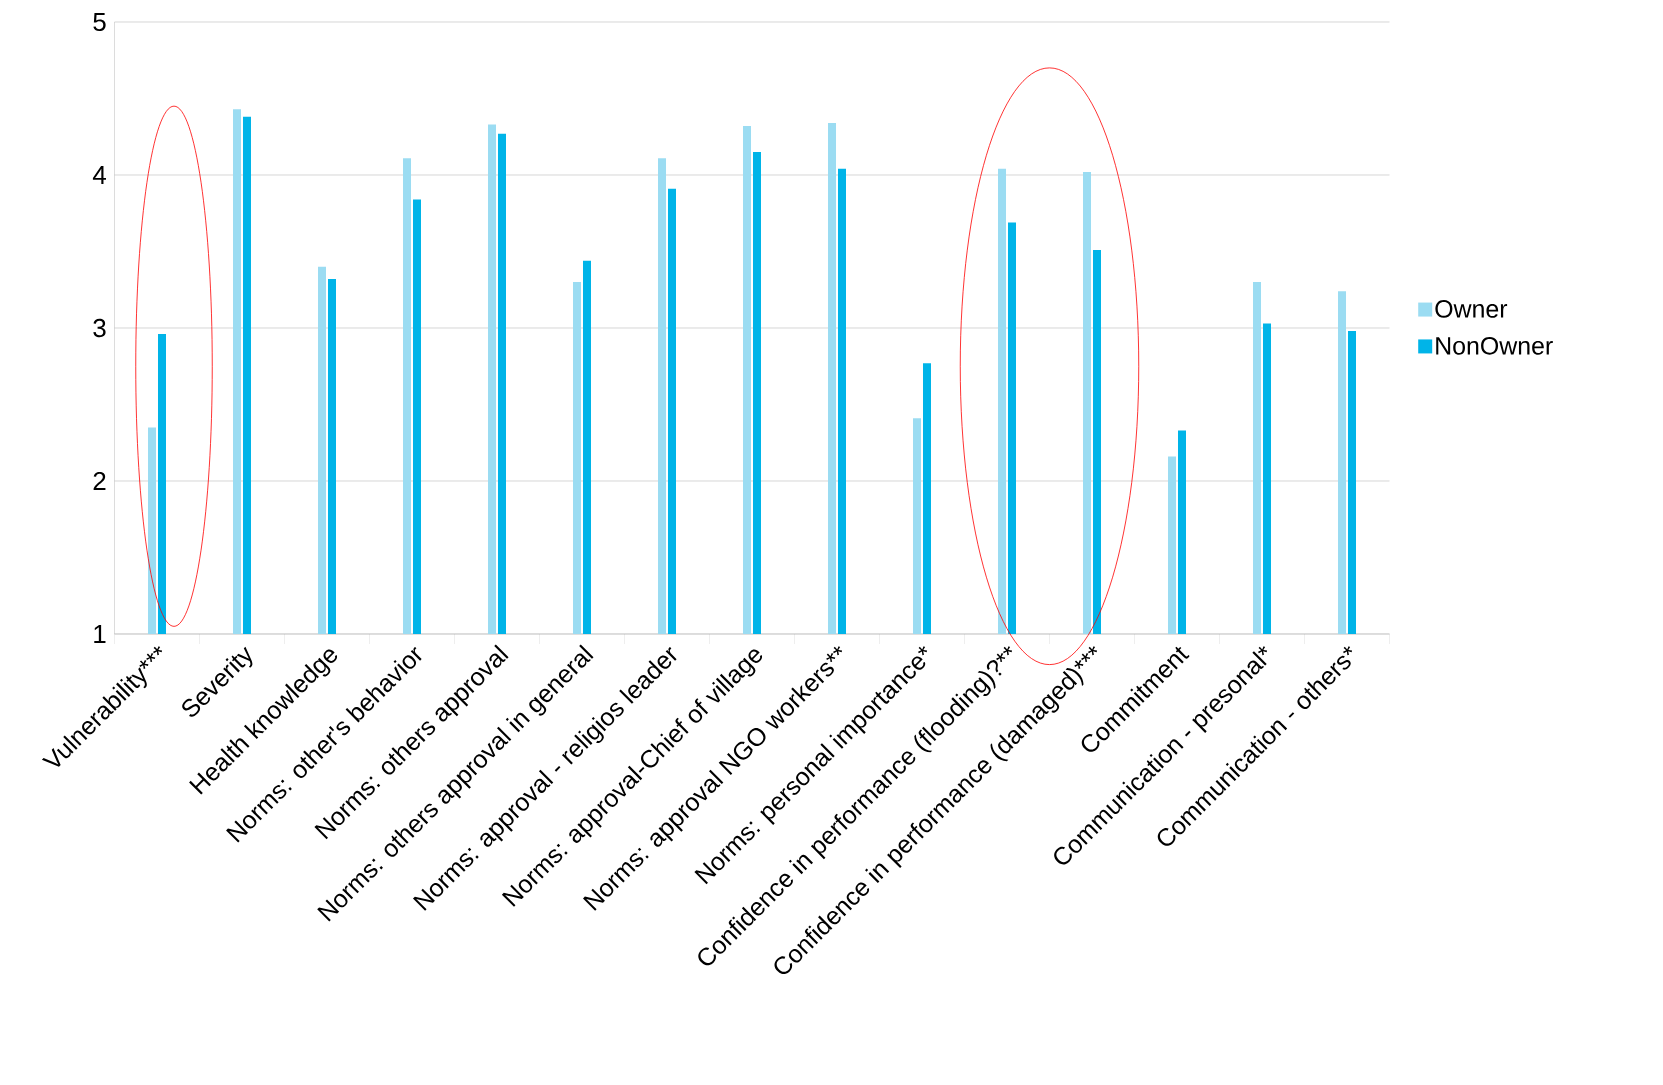 This screenshot has height=1085, width=1663. Describe the element at coordinates (100, 634) in the screenshot. I see `y-tick-label: 1` at that location.